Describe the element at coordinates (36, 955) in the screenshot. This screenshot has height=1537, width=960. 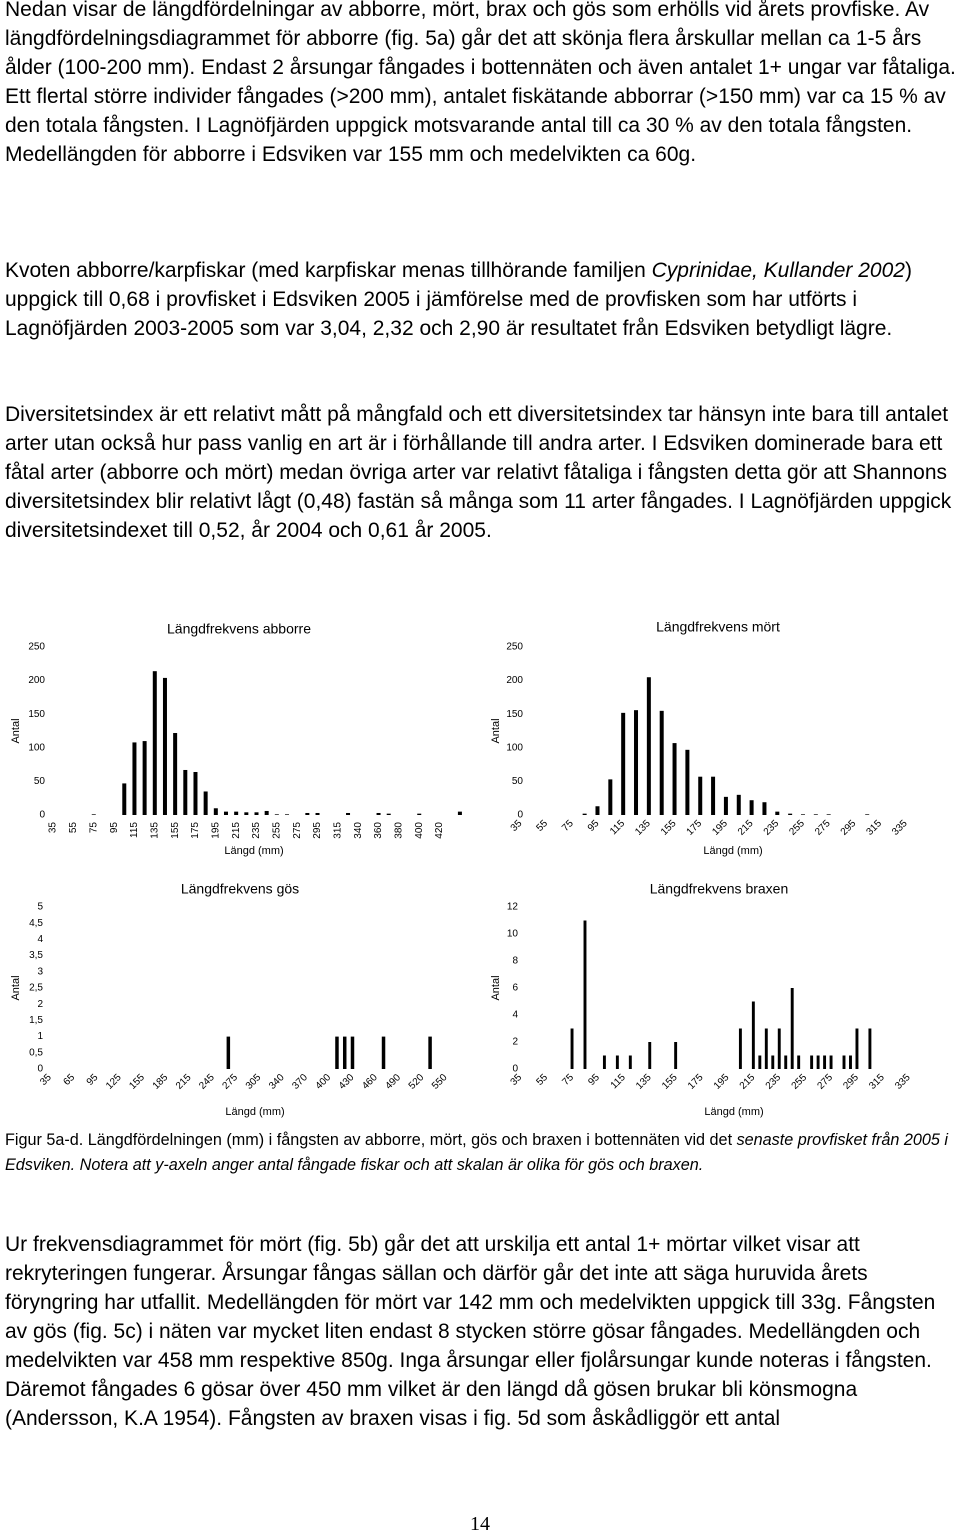
I see `y-tick-label: 3,5` at that location.